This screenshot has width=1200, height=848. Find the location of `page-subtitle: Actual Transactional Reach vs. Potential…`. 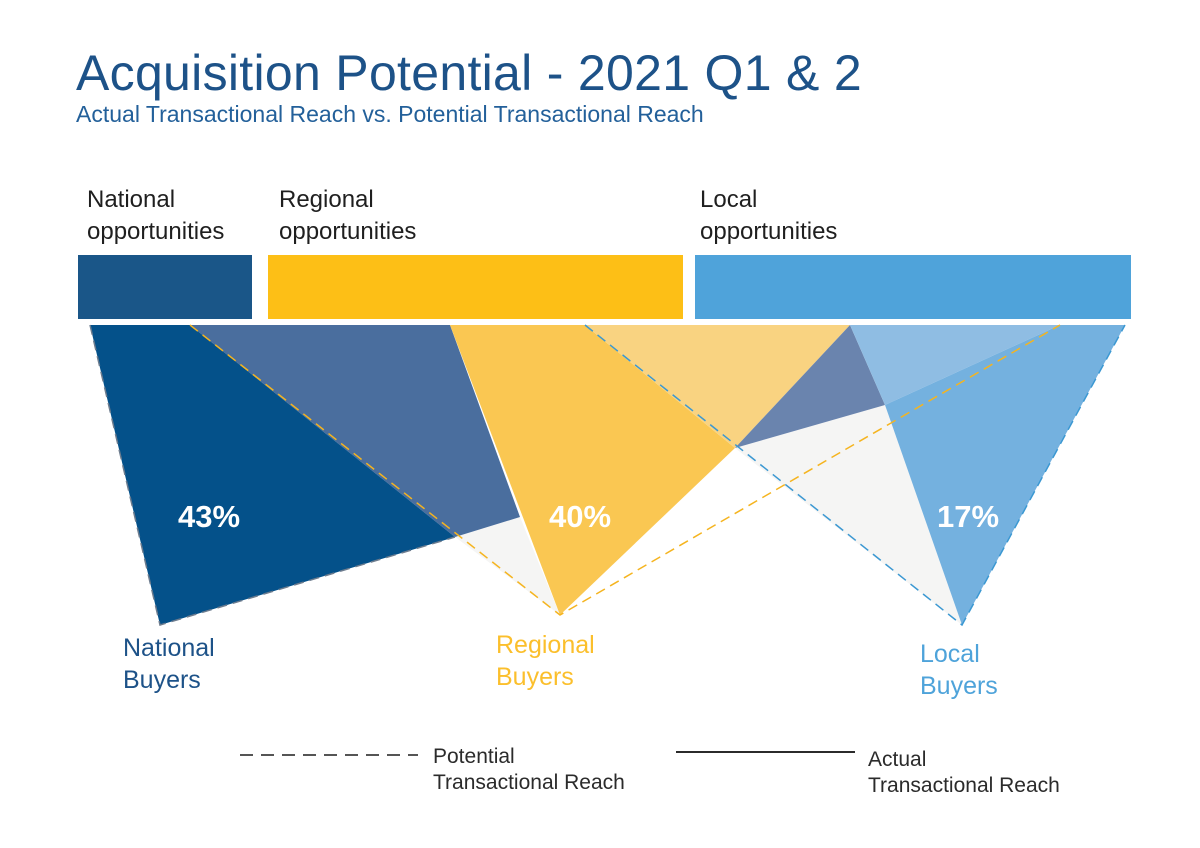

page-subtitle: Actual Transactional Reach vs. Potential… is located at coordinates (390, 114).